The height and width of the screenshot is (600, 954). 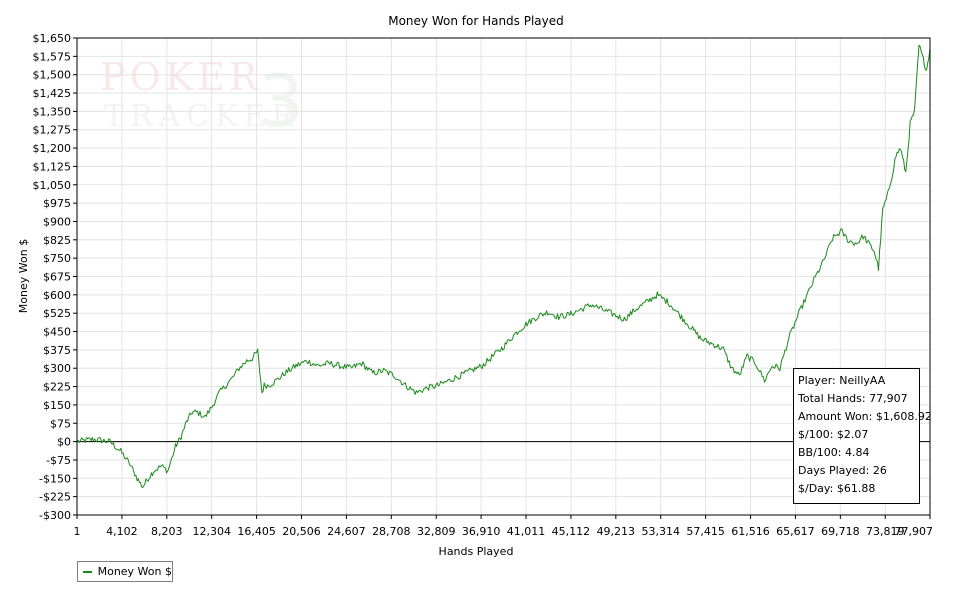 What do you see at coordinates (256, 531) in the screenshot?
I see `x-tick-label: 16,405` at bounding box center [256, 531].